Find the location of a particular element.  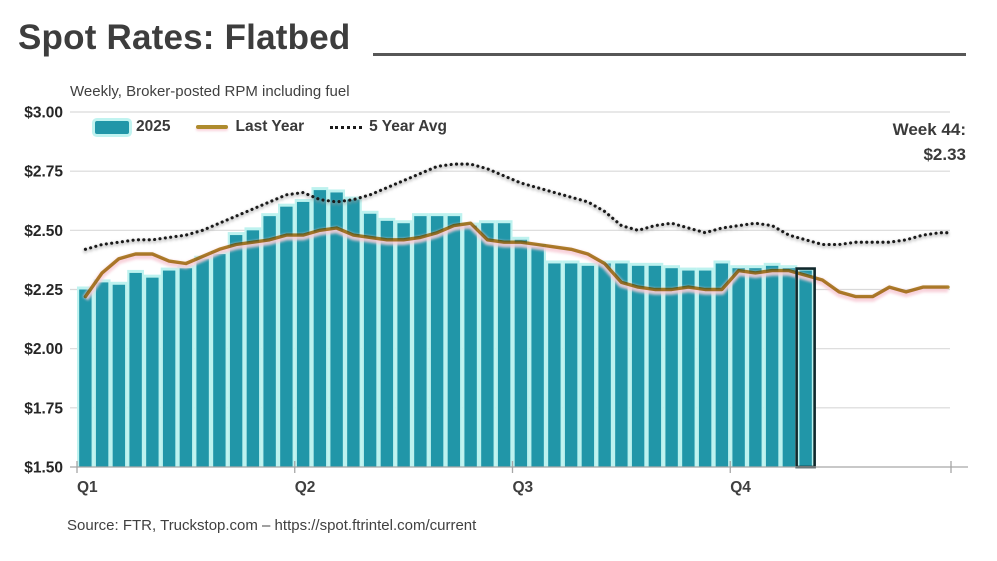

annotation-week-label: Week 44: is located at coordinates (929, 129).